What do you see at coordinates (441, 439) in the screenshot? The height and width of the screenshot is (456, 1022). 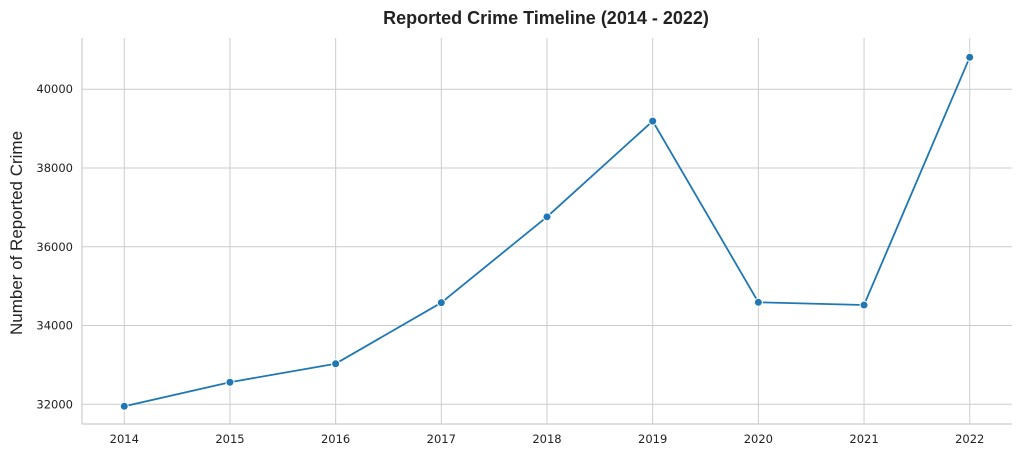 I see `x-tick-label: 2017` at bounding box center [441, 439].